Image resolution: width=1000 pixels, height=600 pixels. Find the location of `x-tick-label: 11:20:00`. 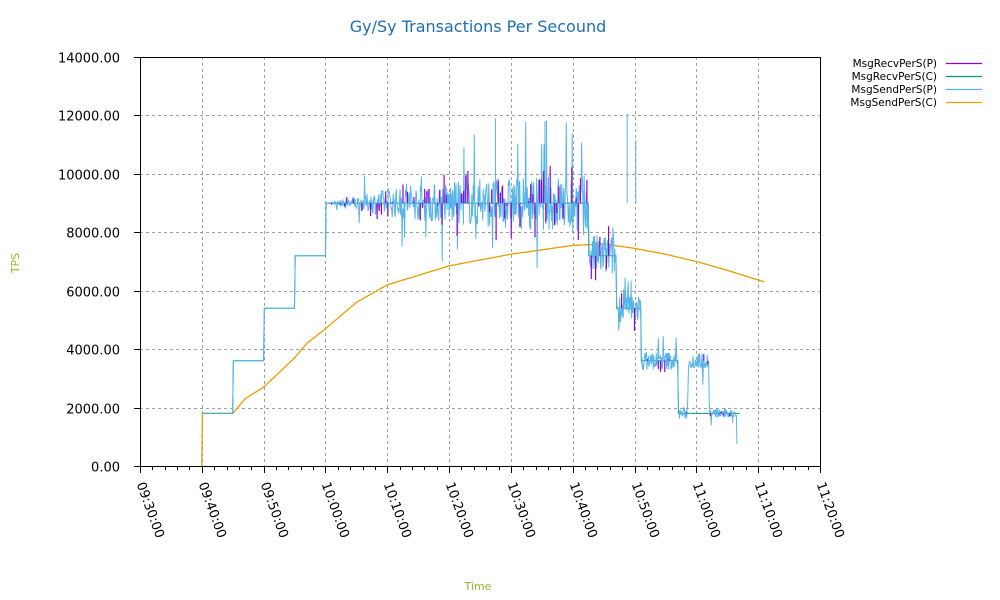

x-tick-label: 11:20:00 is located at coordinates (830, 510).